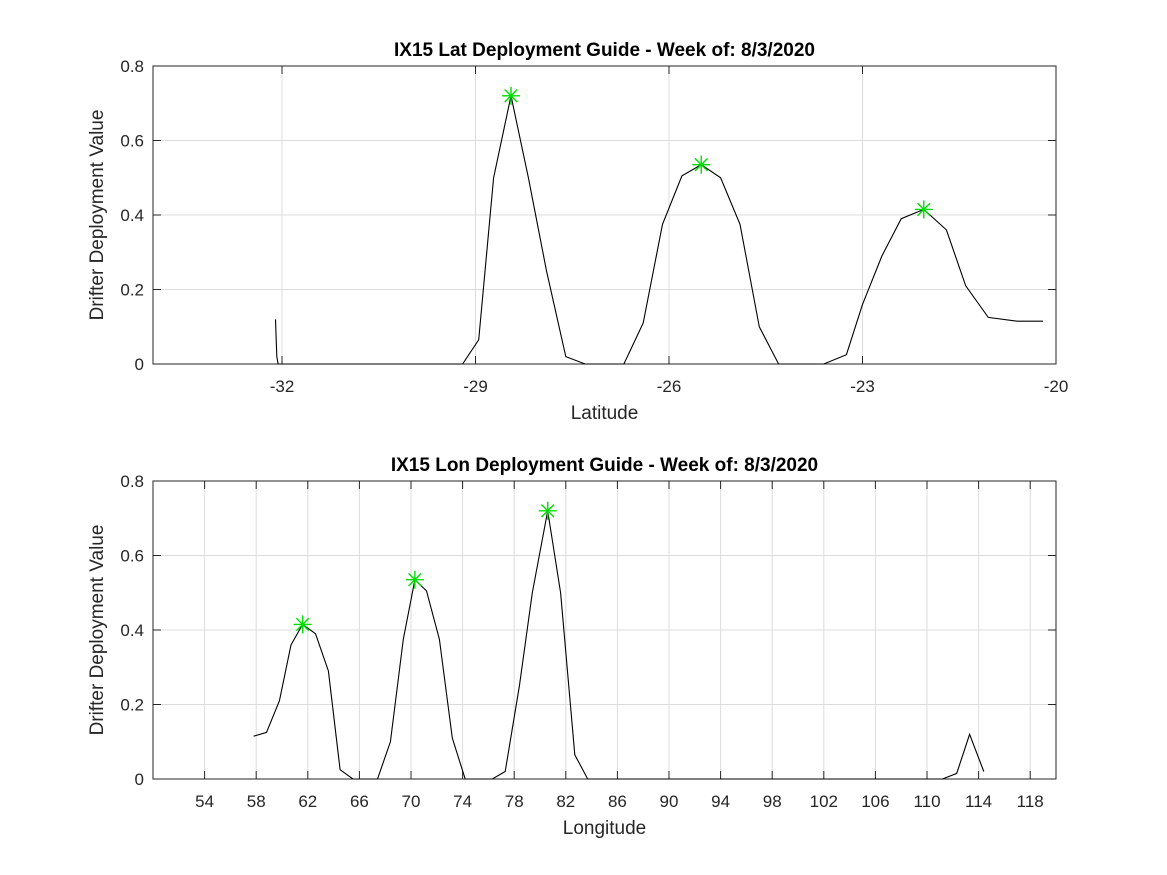 The width and height of the screenshot is (1167, 875). I want to click on lon-plot-ylabel: Drifter Deployment Value, so click(97, 630).